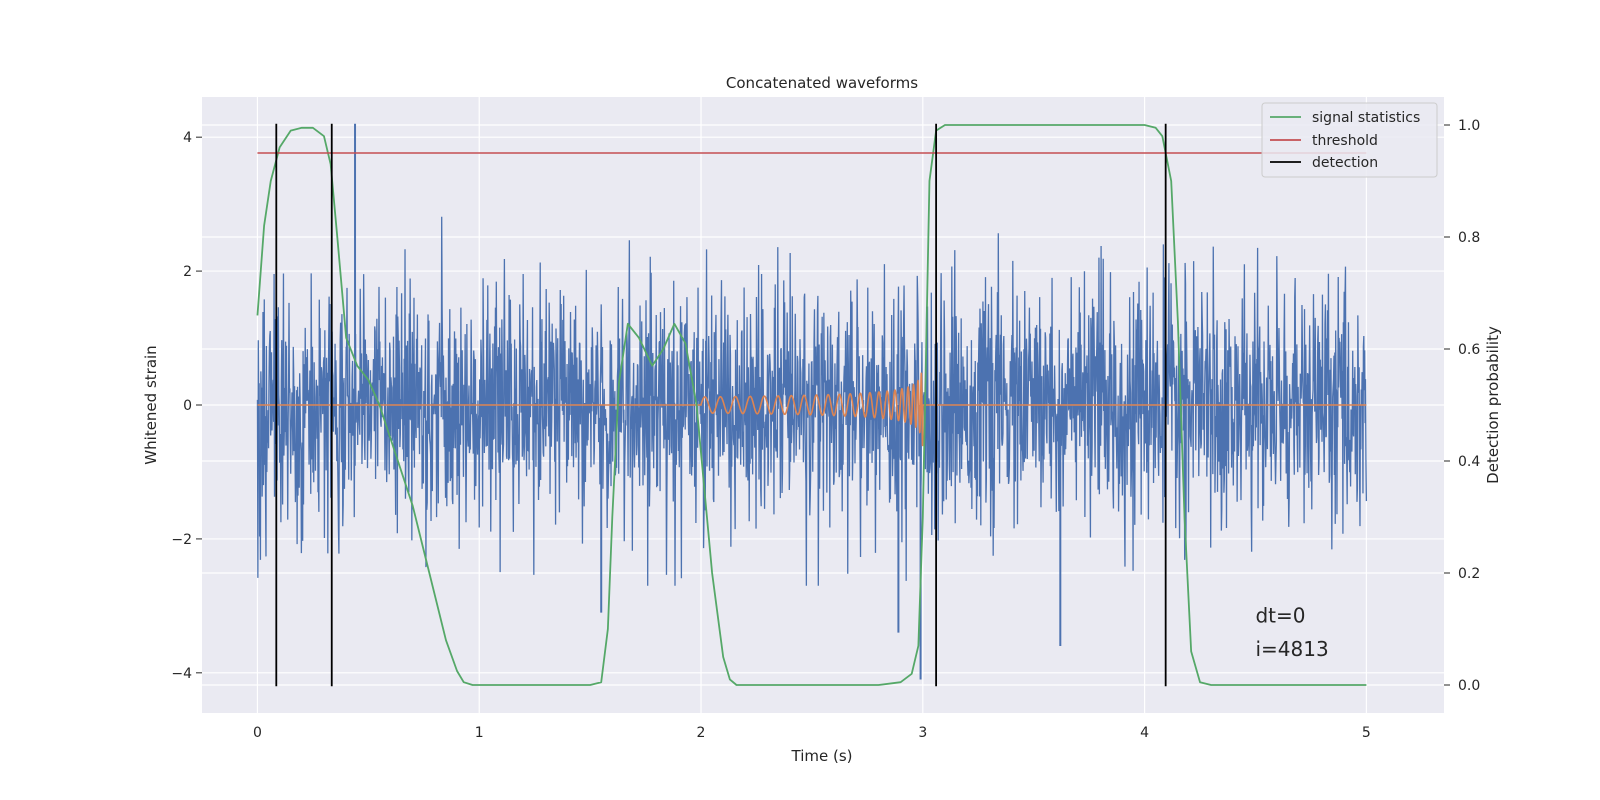  I want to click on y-tick-label: 0, so click(187, 406).